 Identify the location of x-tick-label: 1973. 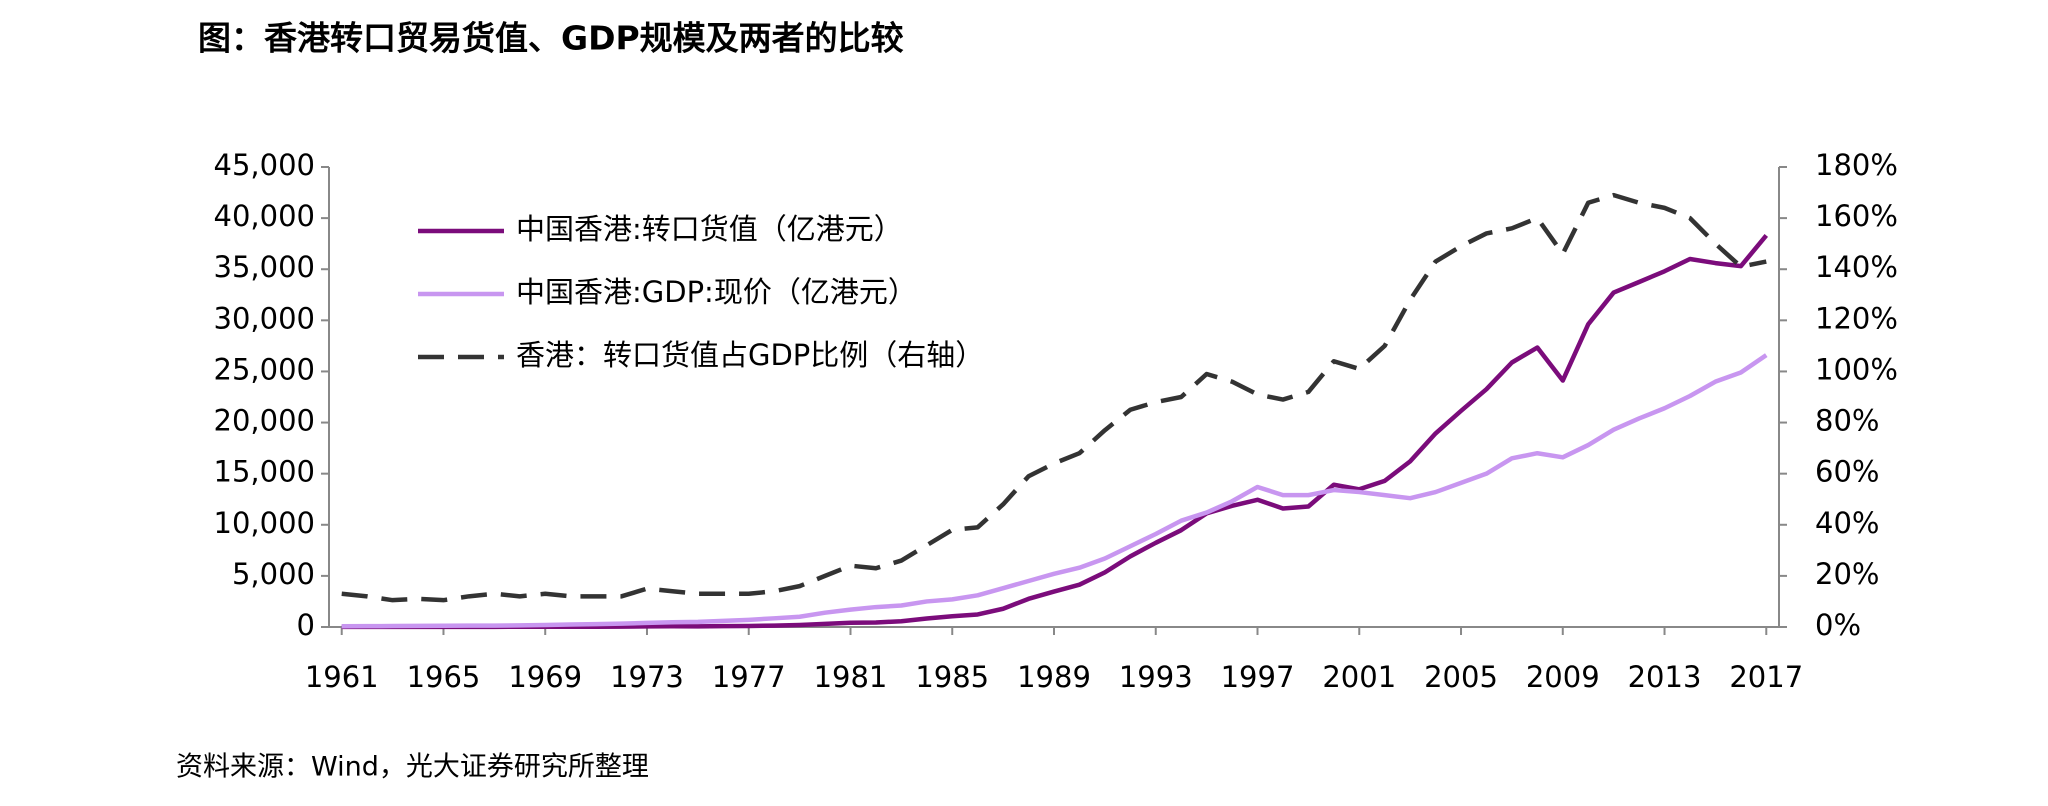
(647, 677).